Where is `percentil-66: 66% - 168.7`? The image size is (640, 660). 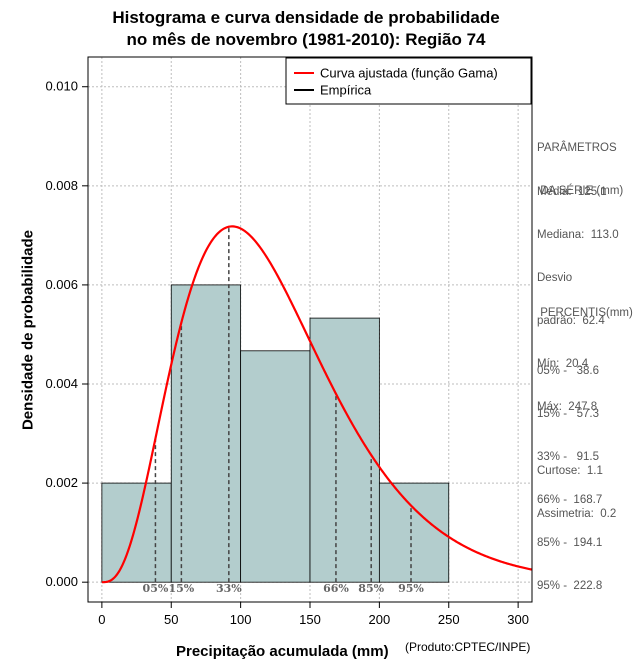 percentil-66: 66% - 168.7 is located at coordinates (570, 500).